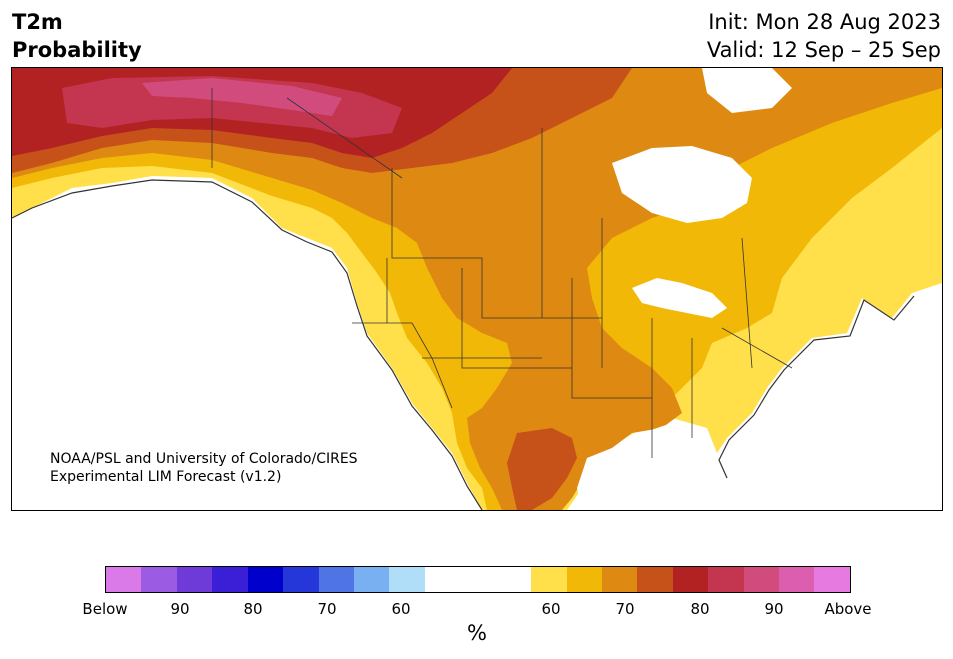  Describe the element at coordinates (37, 22) in the screenshot. I see `title-line-1: T2m` at that location.